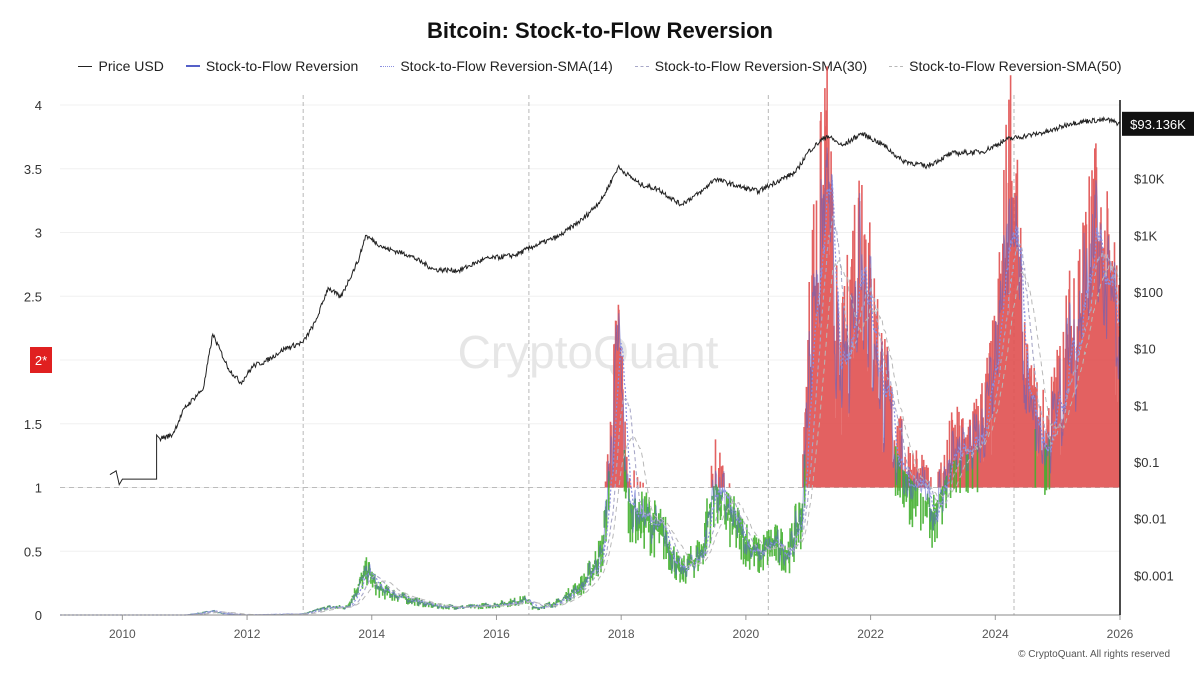  Describe the element at coordinates (621, 634) in the screenshot. I see `x-tick-label: 2018` at that location.